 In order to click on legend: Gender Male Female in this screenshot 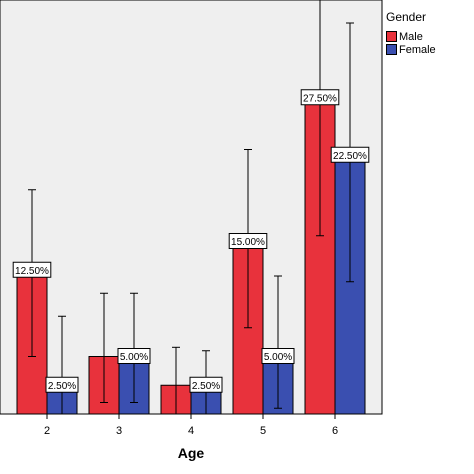, I will do `click(411, 33)`.